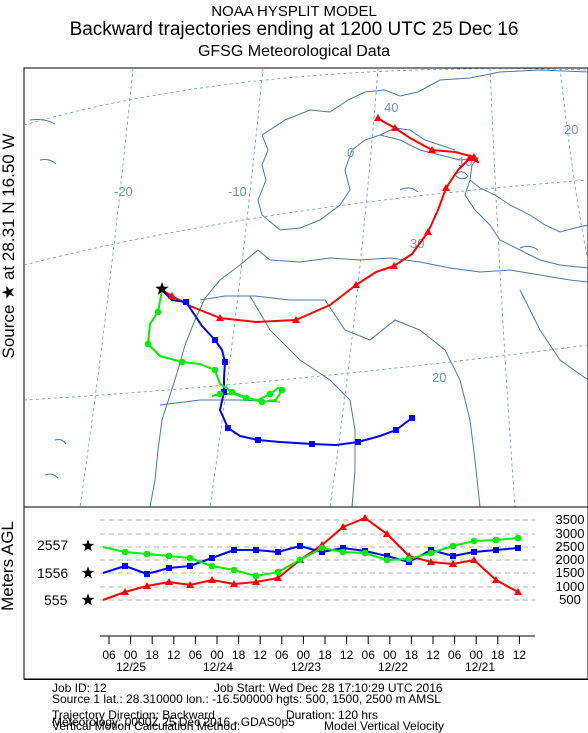 Image resolution: width=588 pixels, height=733 pixels. Describe the element at coordinates (570, 599) in the screenshot. I see `height-tick: 500` at that location.